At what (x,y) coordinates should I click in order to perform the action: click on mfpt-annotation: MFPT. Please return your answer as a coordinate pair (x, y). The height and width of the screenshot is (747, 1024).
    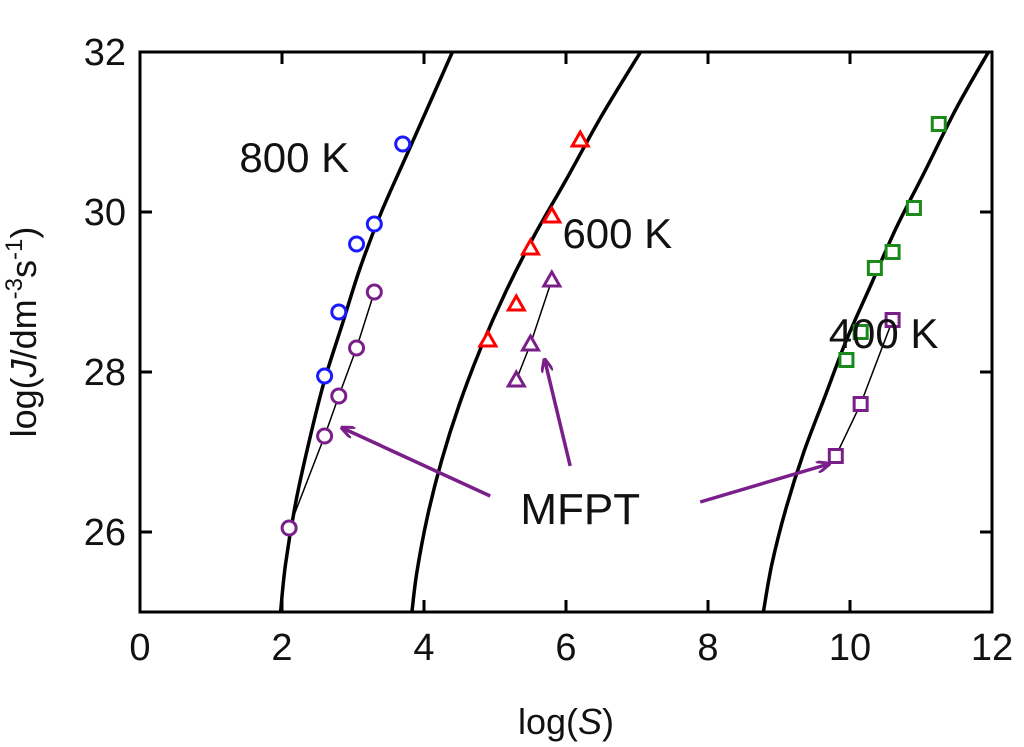
    Looking at the image, I should click on (585, 447).